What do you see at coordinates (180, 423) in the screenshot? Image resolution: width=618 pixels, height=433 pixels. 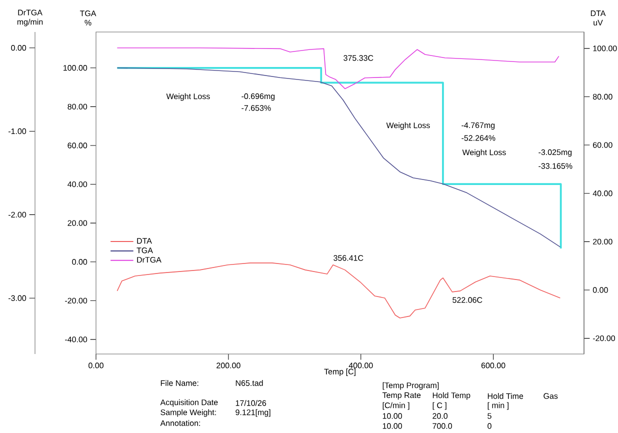 I see `text: Annotation:` at bounding box center [180, 423].